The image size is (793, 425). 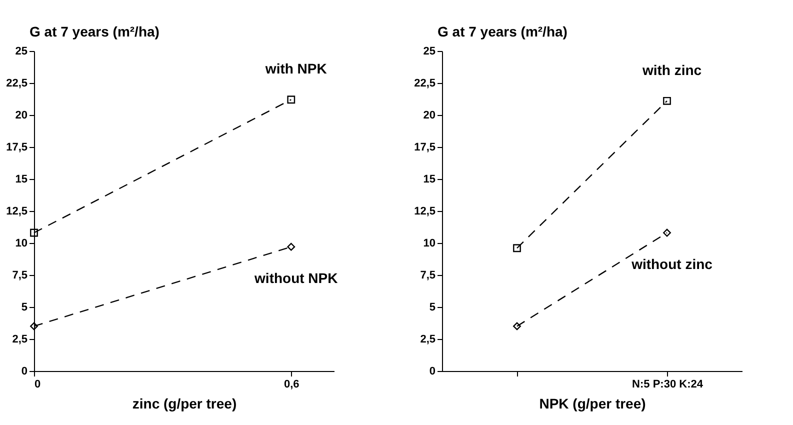 What do you see at coordinates (592, 404) in the screenshot?
I see `x-axis-title: NPK (g/per tree)` at bounding box center [592, 404].